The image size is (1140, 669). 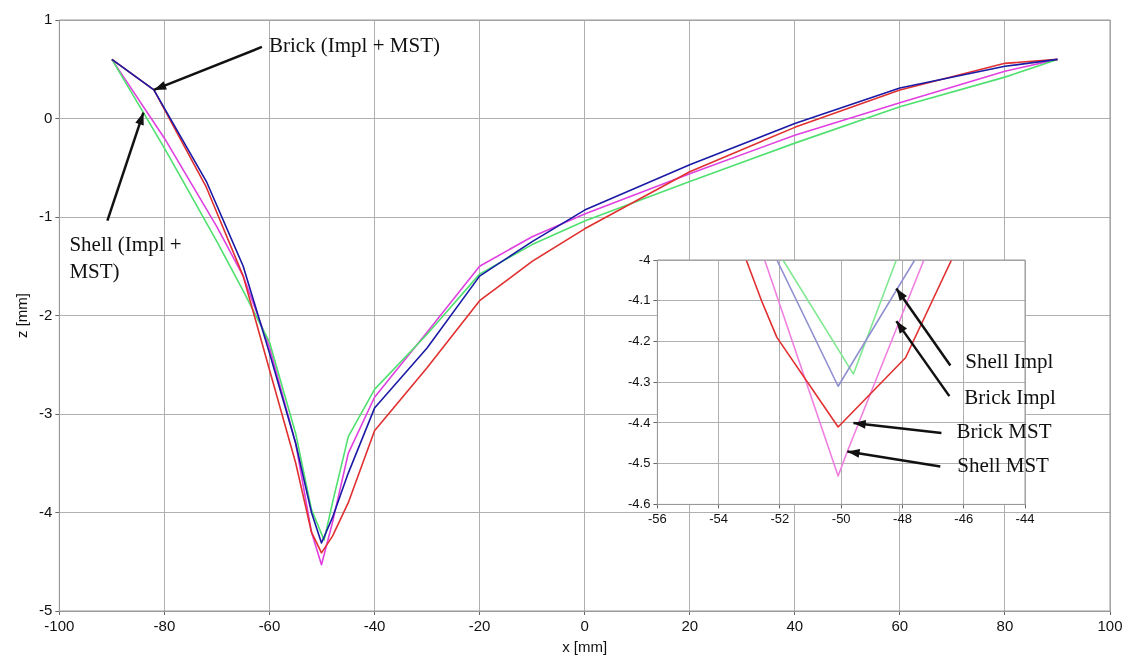 I want to click on annotation: Shell MST, so click(x=1003, y=464).